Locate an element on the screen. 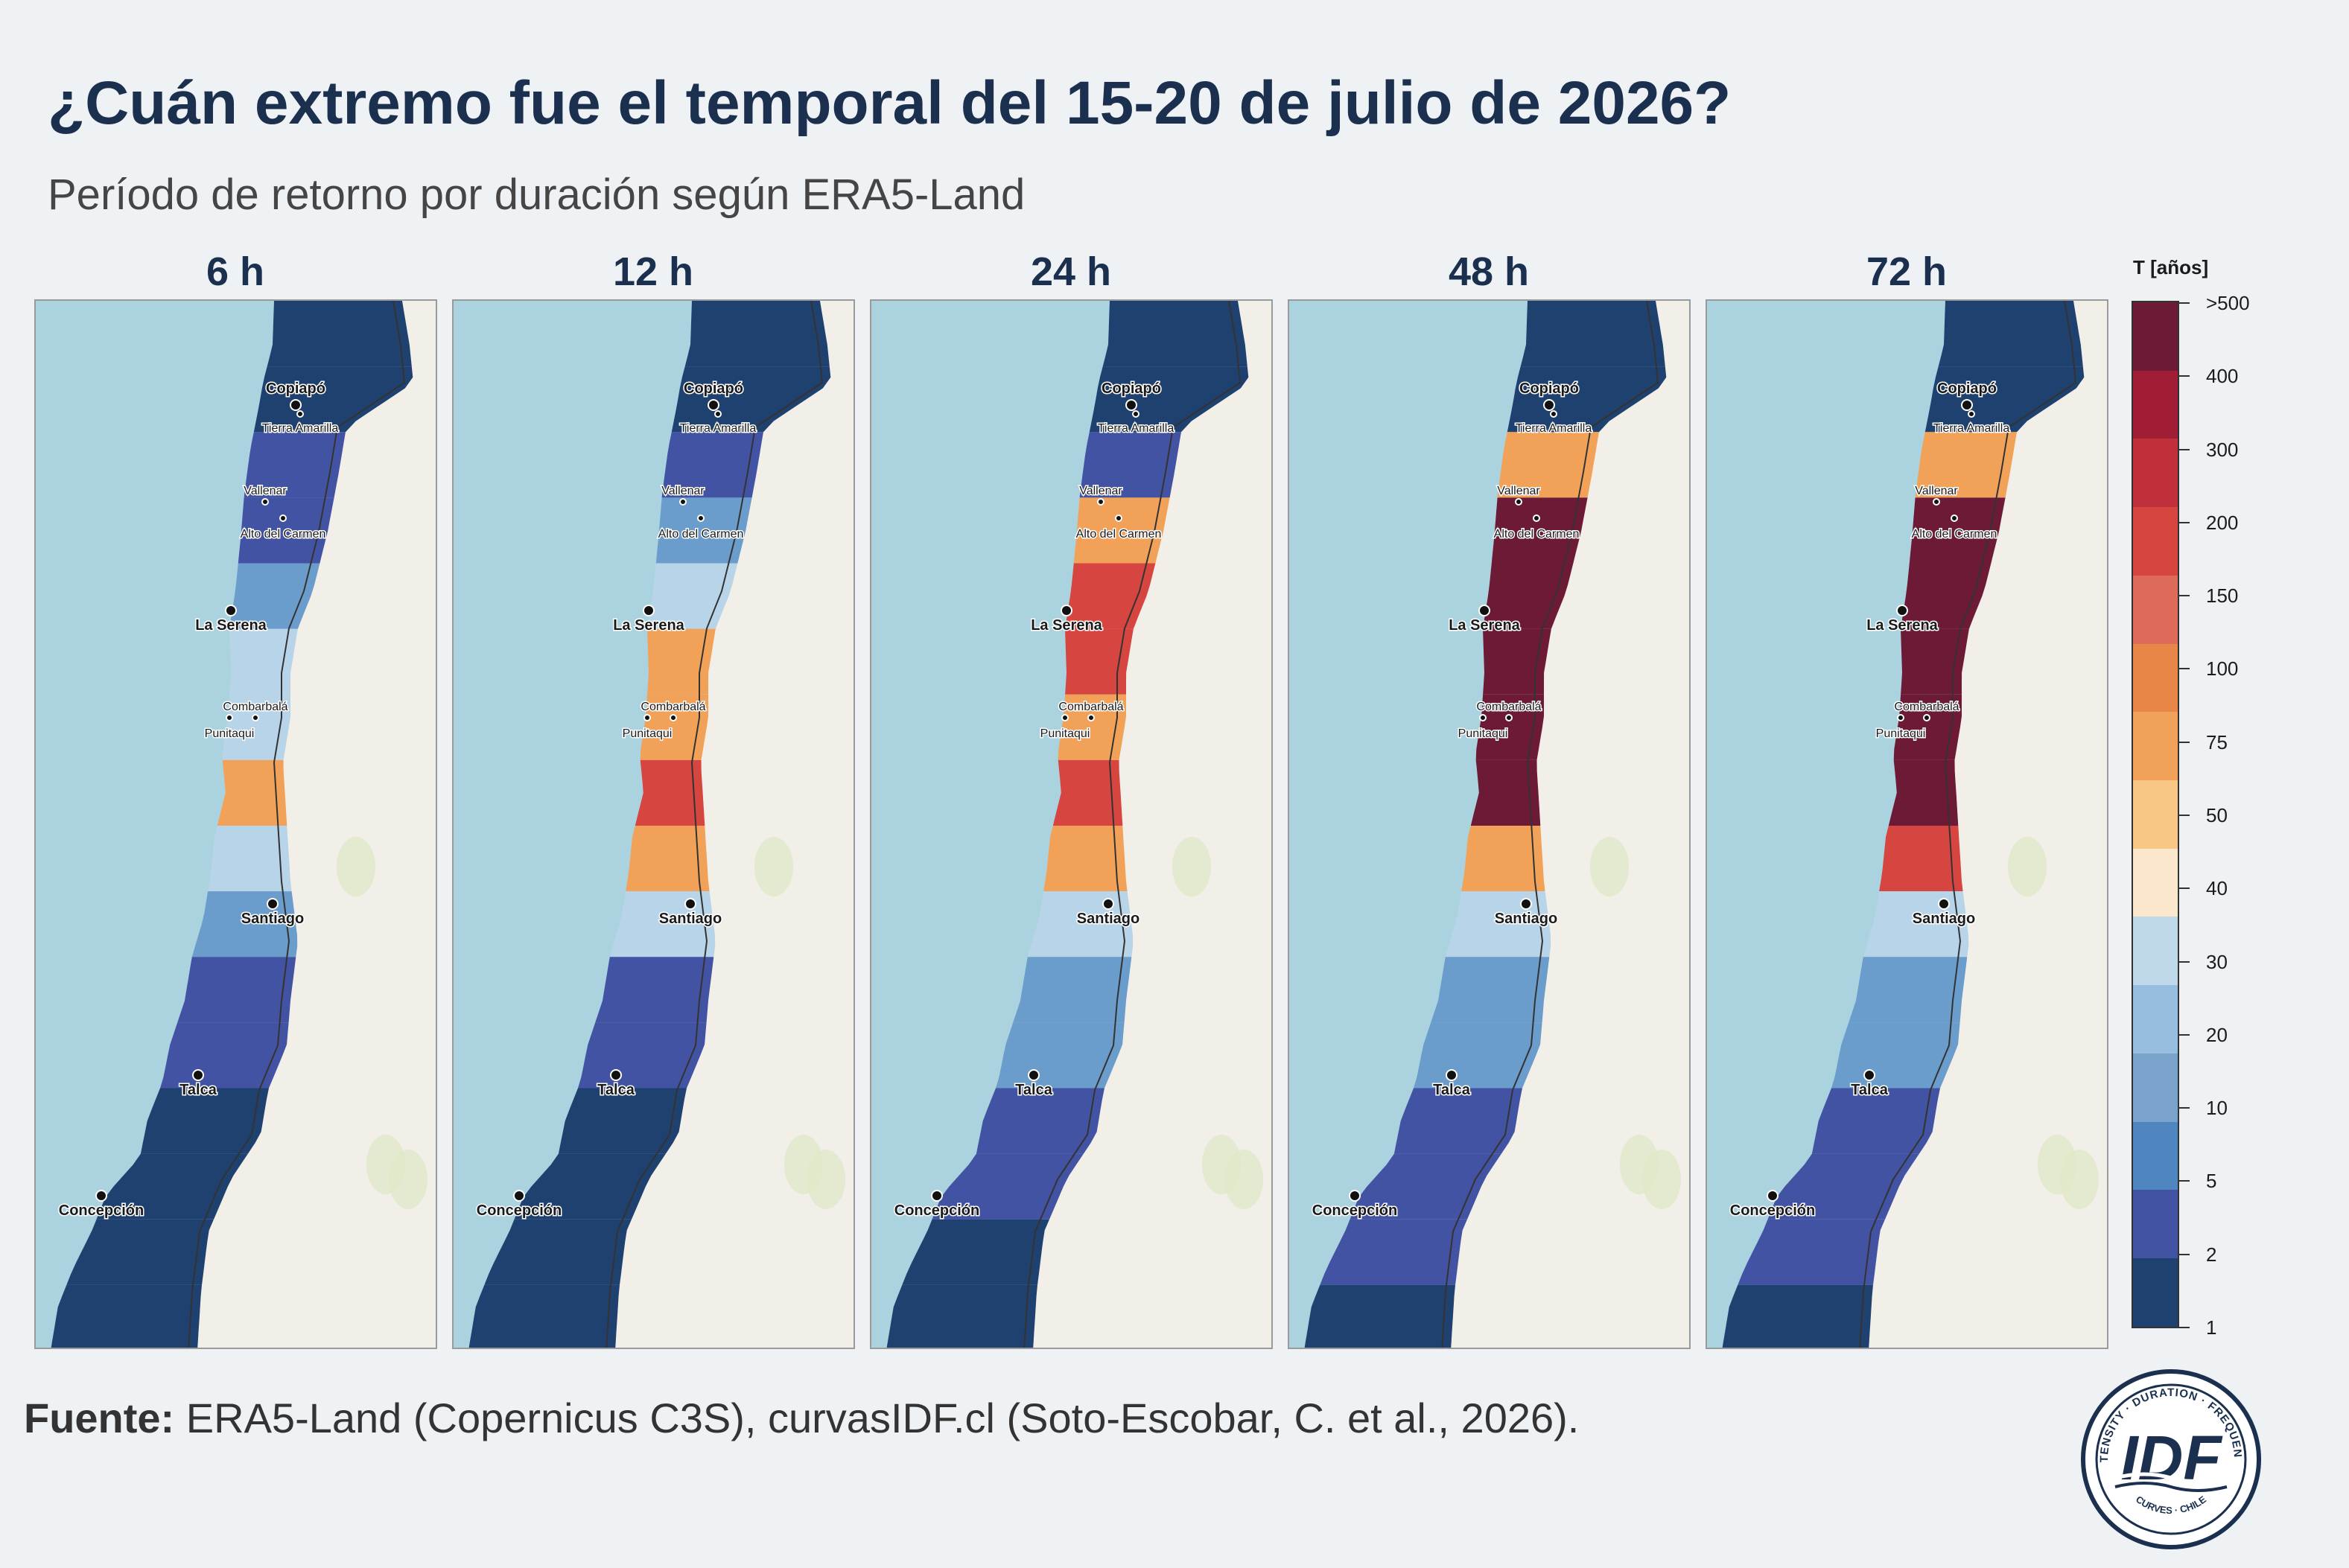 The height and width of the screenshot is (1568, 2349). city-label: Combarbalá is located at coordinates (673, 707).